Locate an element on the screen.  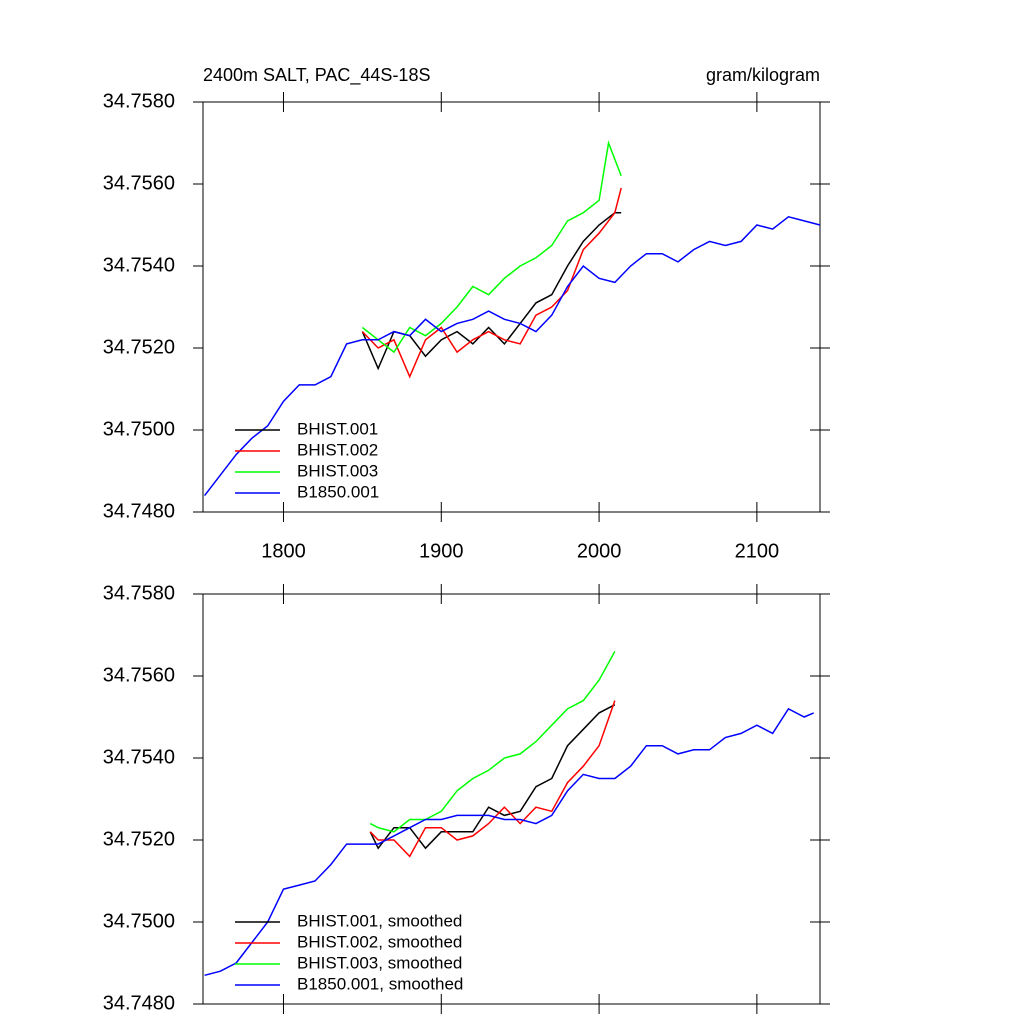
legend-label: BHIST.002 is located at coordinates (337, 449).